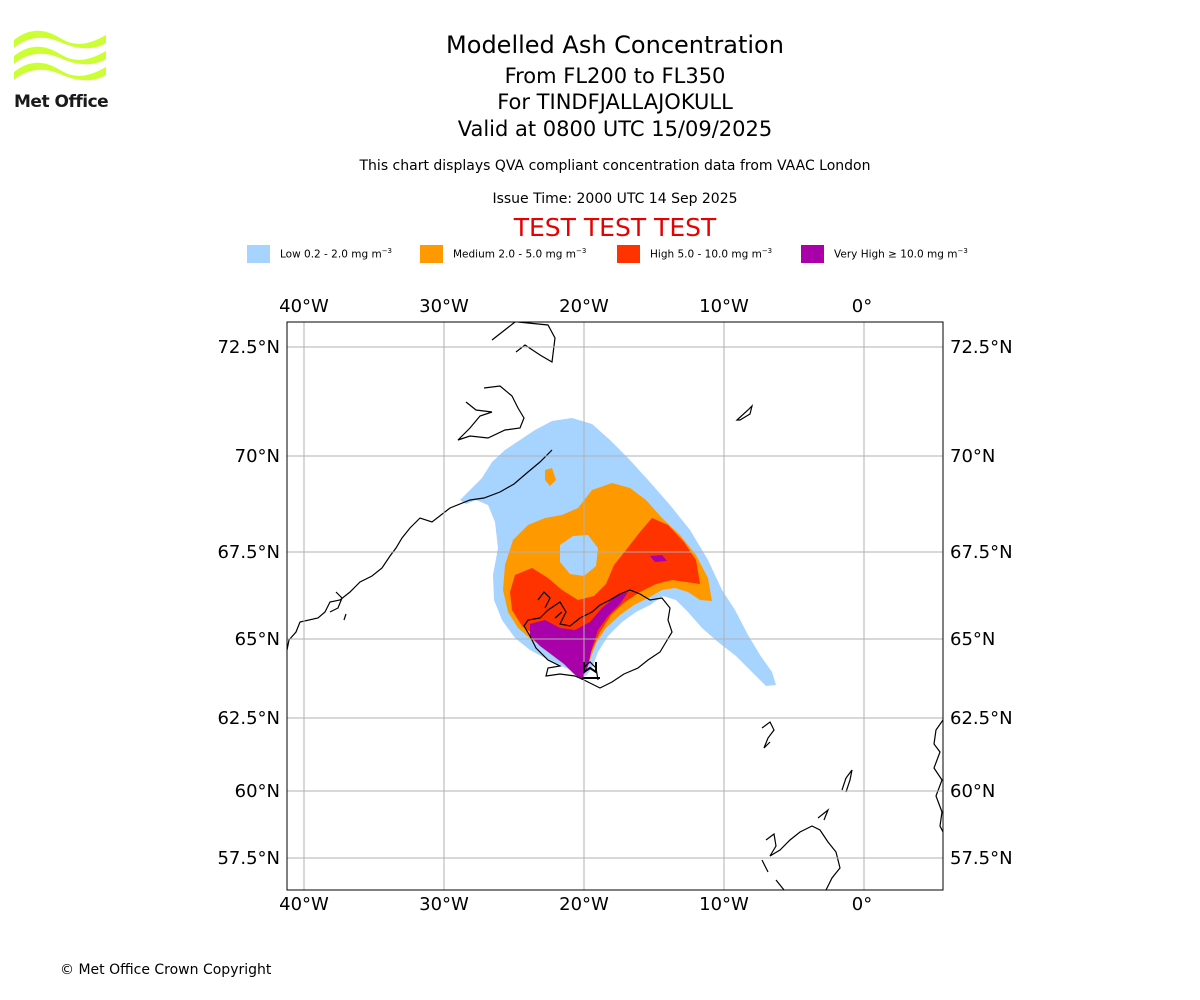 The height and width of the screenshot is (1000, 1200). Describe the element at coordinates (615, 199) in the screenshot. I see `issue-time: Issue Time: 2000 UTC 14 Sep 2025` at that location.